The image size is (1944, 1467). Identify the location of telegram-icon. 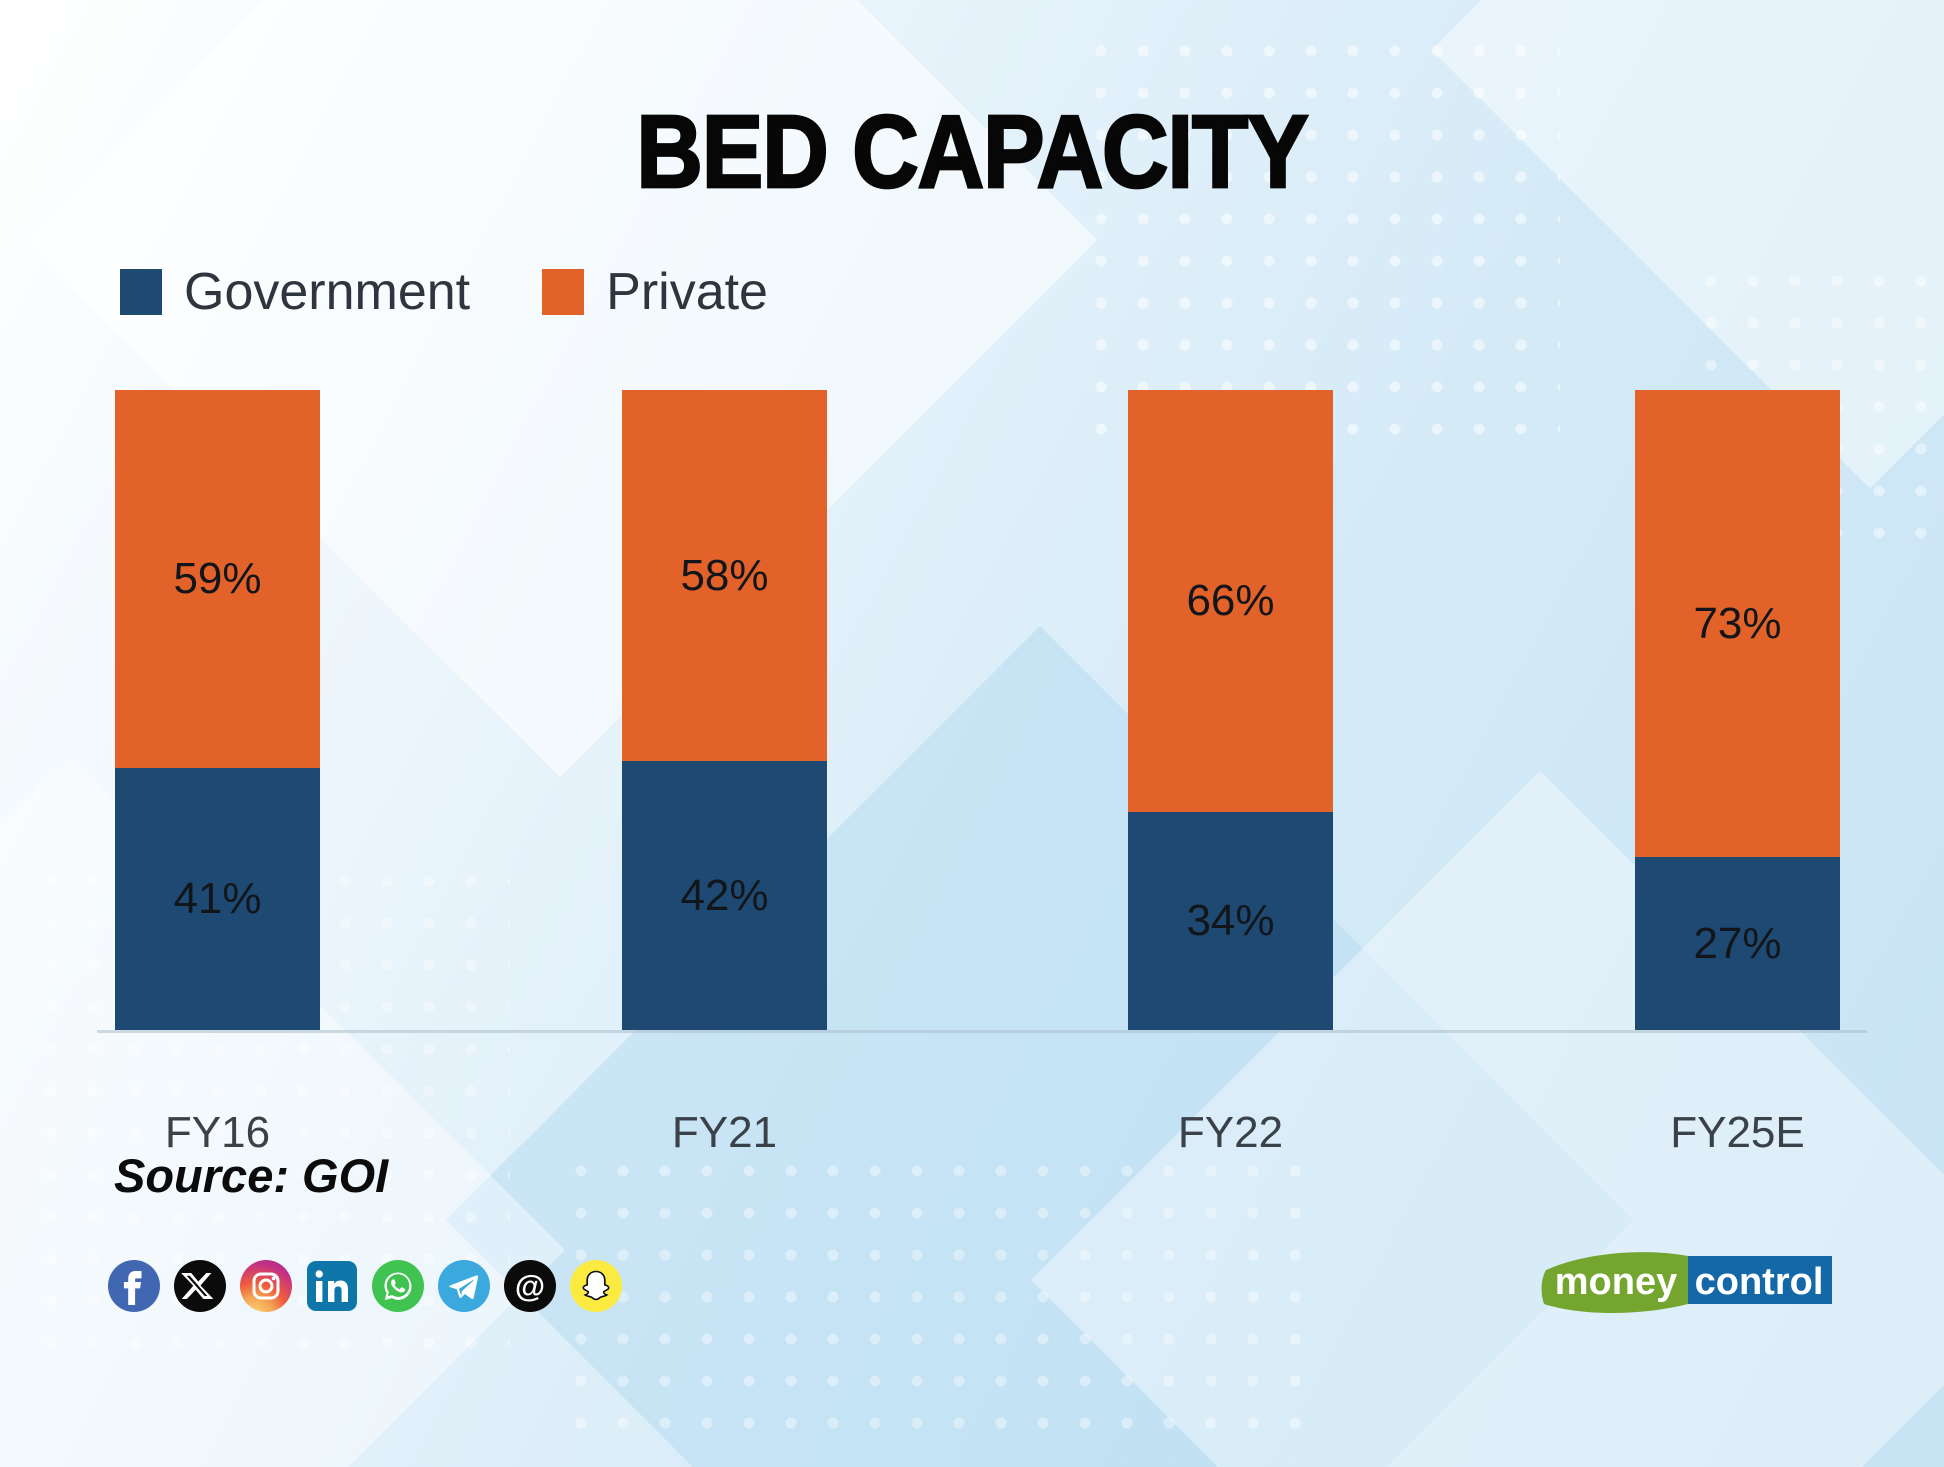
(464, 1286).